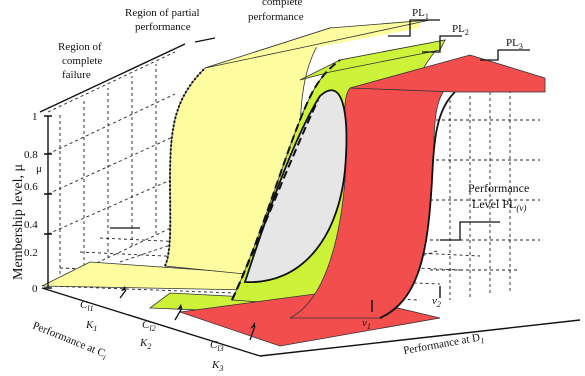 The height and width of the screenshot is (376, 585). Describe the element at coordinates (18, 222) in the screenshot. I see `y-axis-label: Membership level, μ` at that location.